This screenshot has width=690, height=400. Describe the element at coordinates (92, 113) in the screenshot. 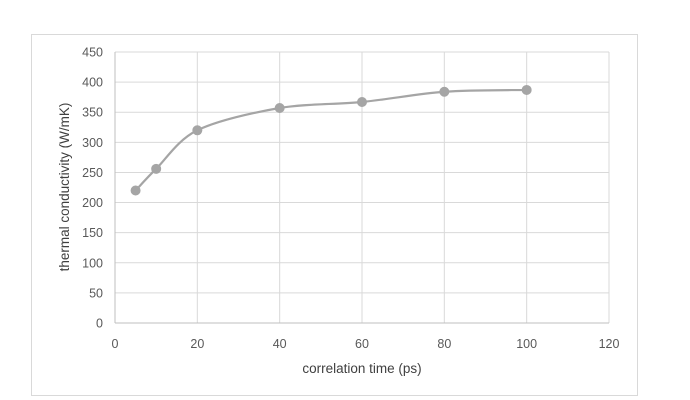

I see `y-tick-label-350: 350` at that location.